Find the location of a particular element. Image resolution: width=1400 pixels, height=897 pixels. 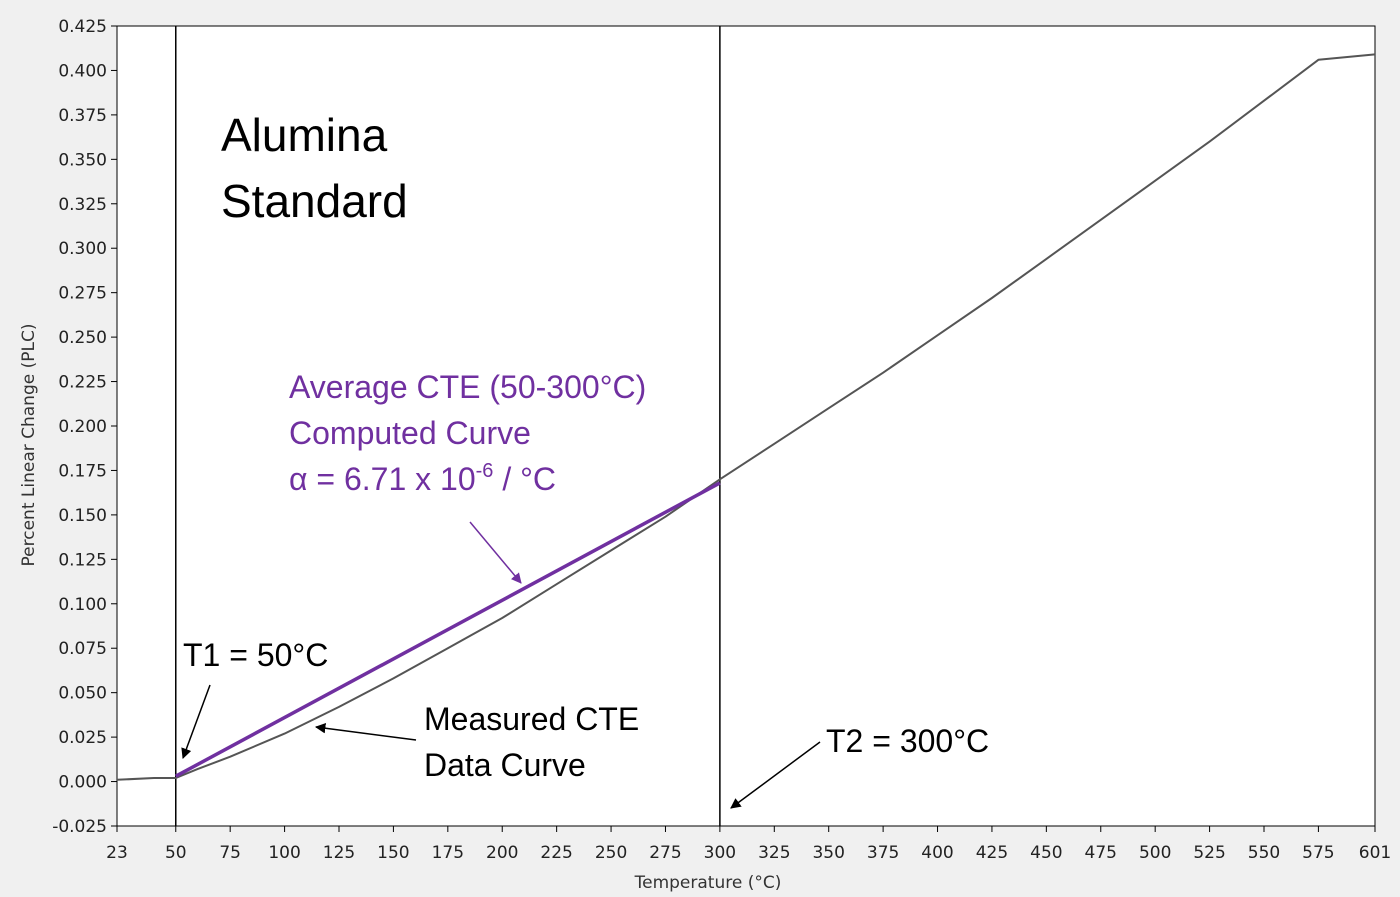

measured-label-line1: Measured CTE is located at coordinates (531, 719).